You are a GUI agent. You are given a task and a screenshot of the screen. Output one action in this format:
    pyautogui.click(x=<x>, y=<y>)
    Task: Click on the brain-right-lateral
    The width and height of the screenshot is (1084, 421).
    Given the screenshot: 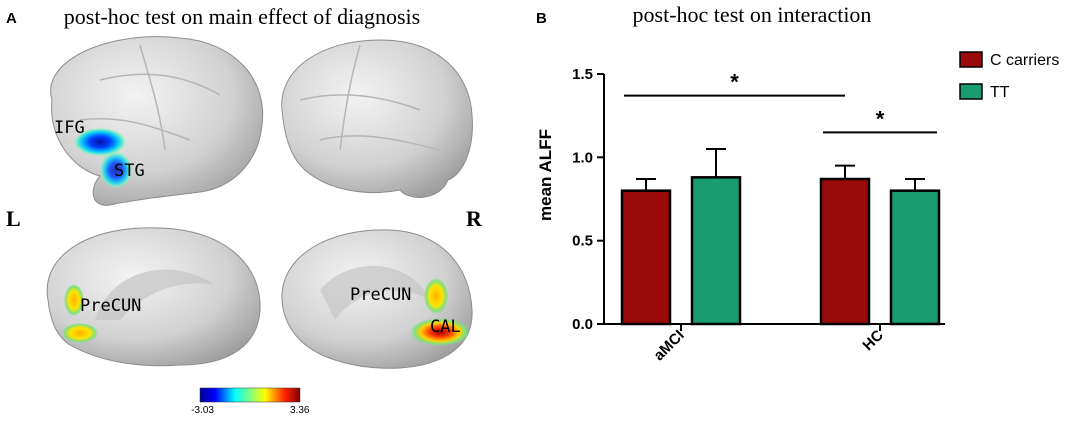 What is the action you would take?
    pyautogui.click(x=377, y=118)
    